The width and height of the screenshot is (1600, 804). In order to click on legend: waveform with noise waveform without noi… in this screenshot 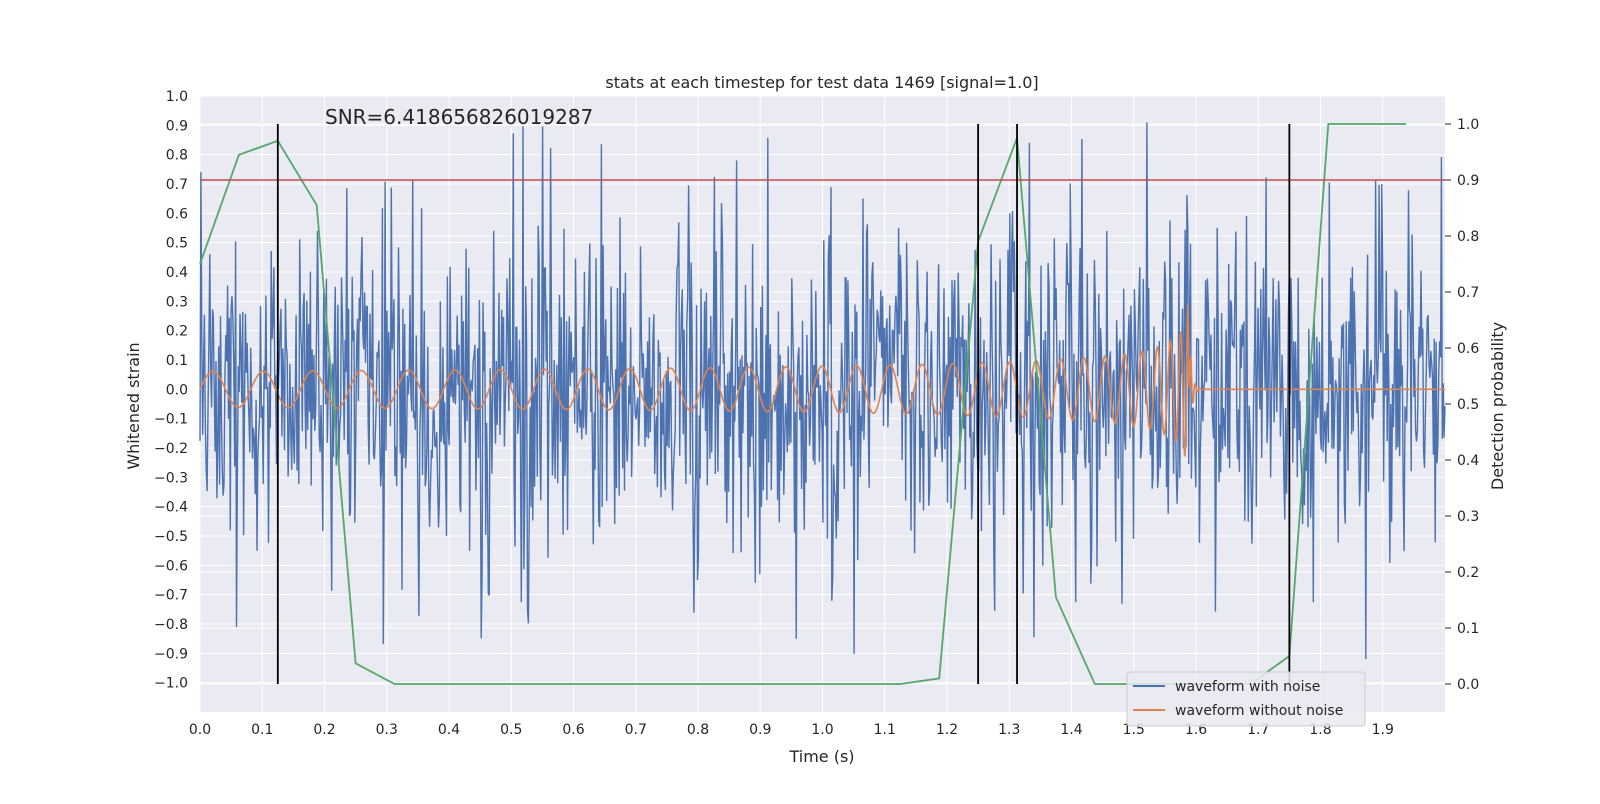, I will do `click(1246, 699)`.